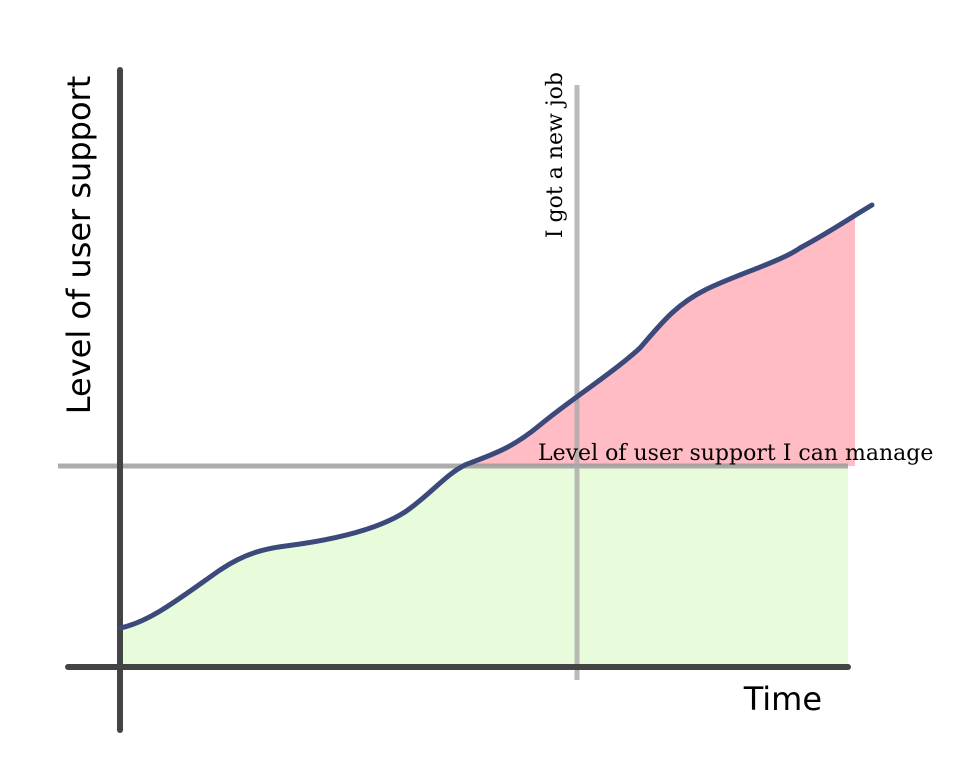 The image size is (976, 769). What do you see at coordinates (79, 245) in the screenshot?
I see `y-axis-label: Level of user support` at bounding box center [79, 245].